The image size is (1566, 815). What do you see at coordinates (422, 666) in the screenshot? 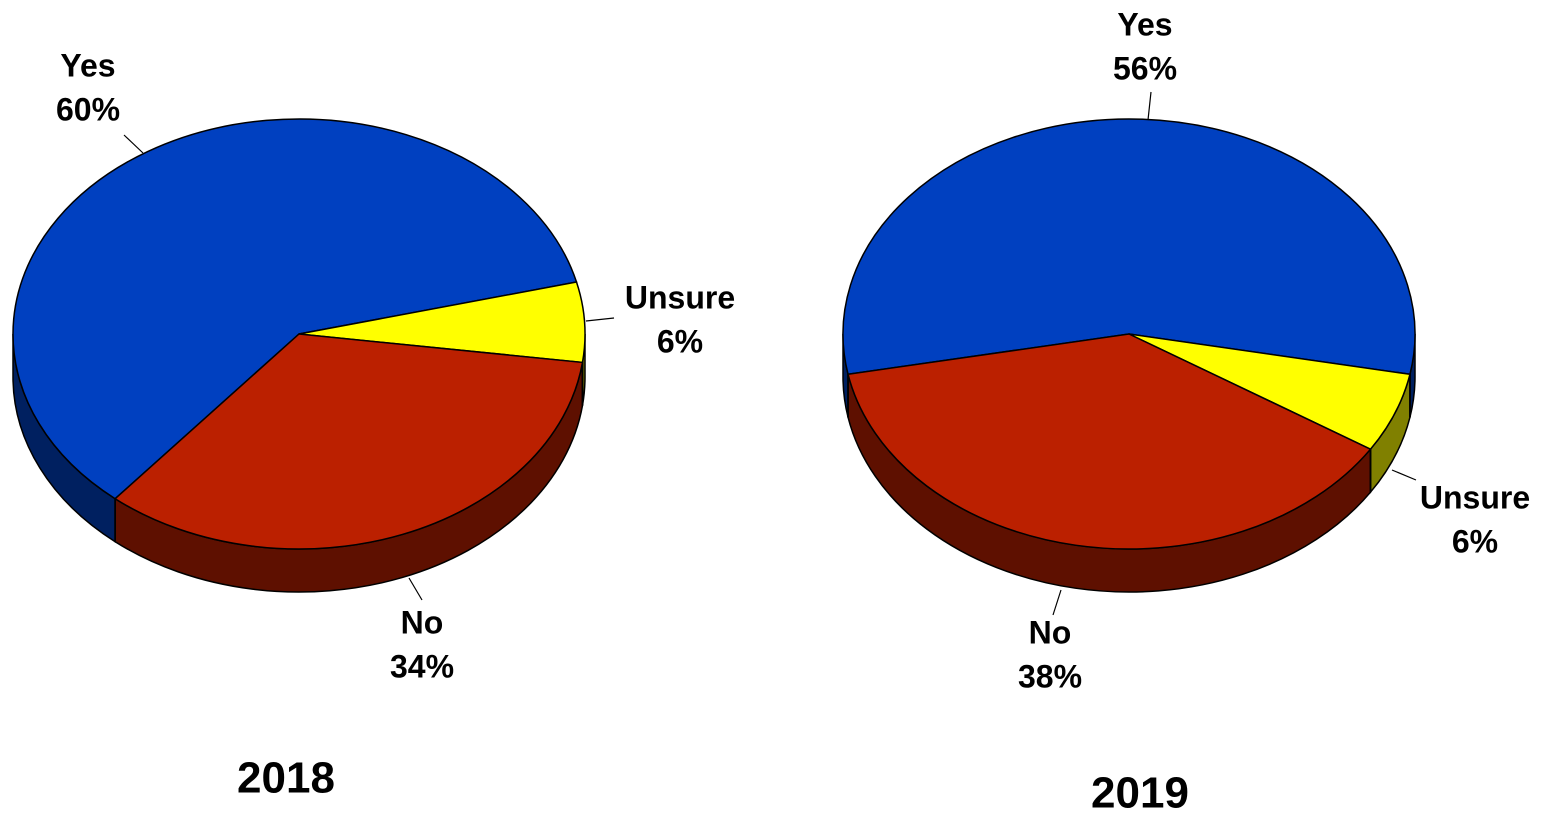
I see `slice-value-no: 34%` at bounding box center [422, 666].